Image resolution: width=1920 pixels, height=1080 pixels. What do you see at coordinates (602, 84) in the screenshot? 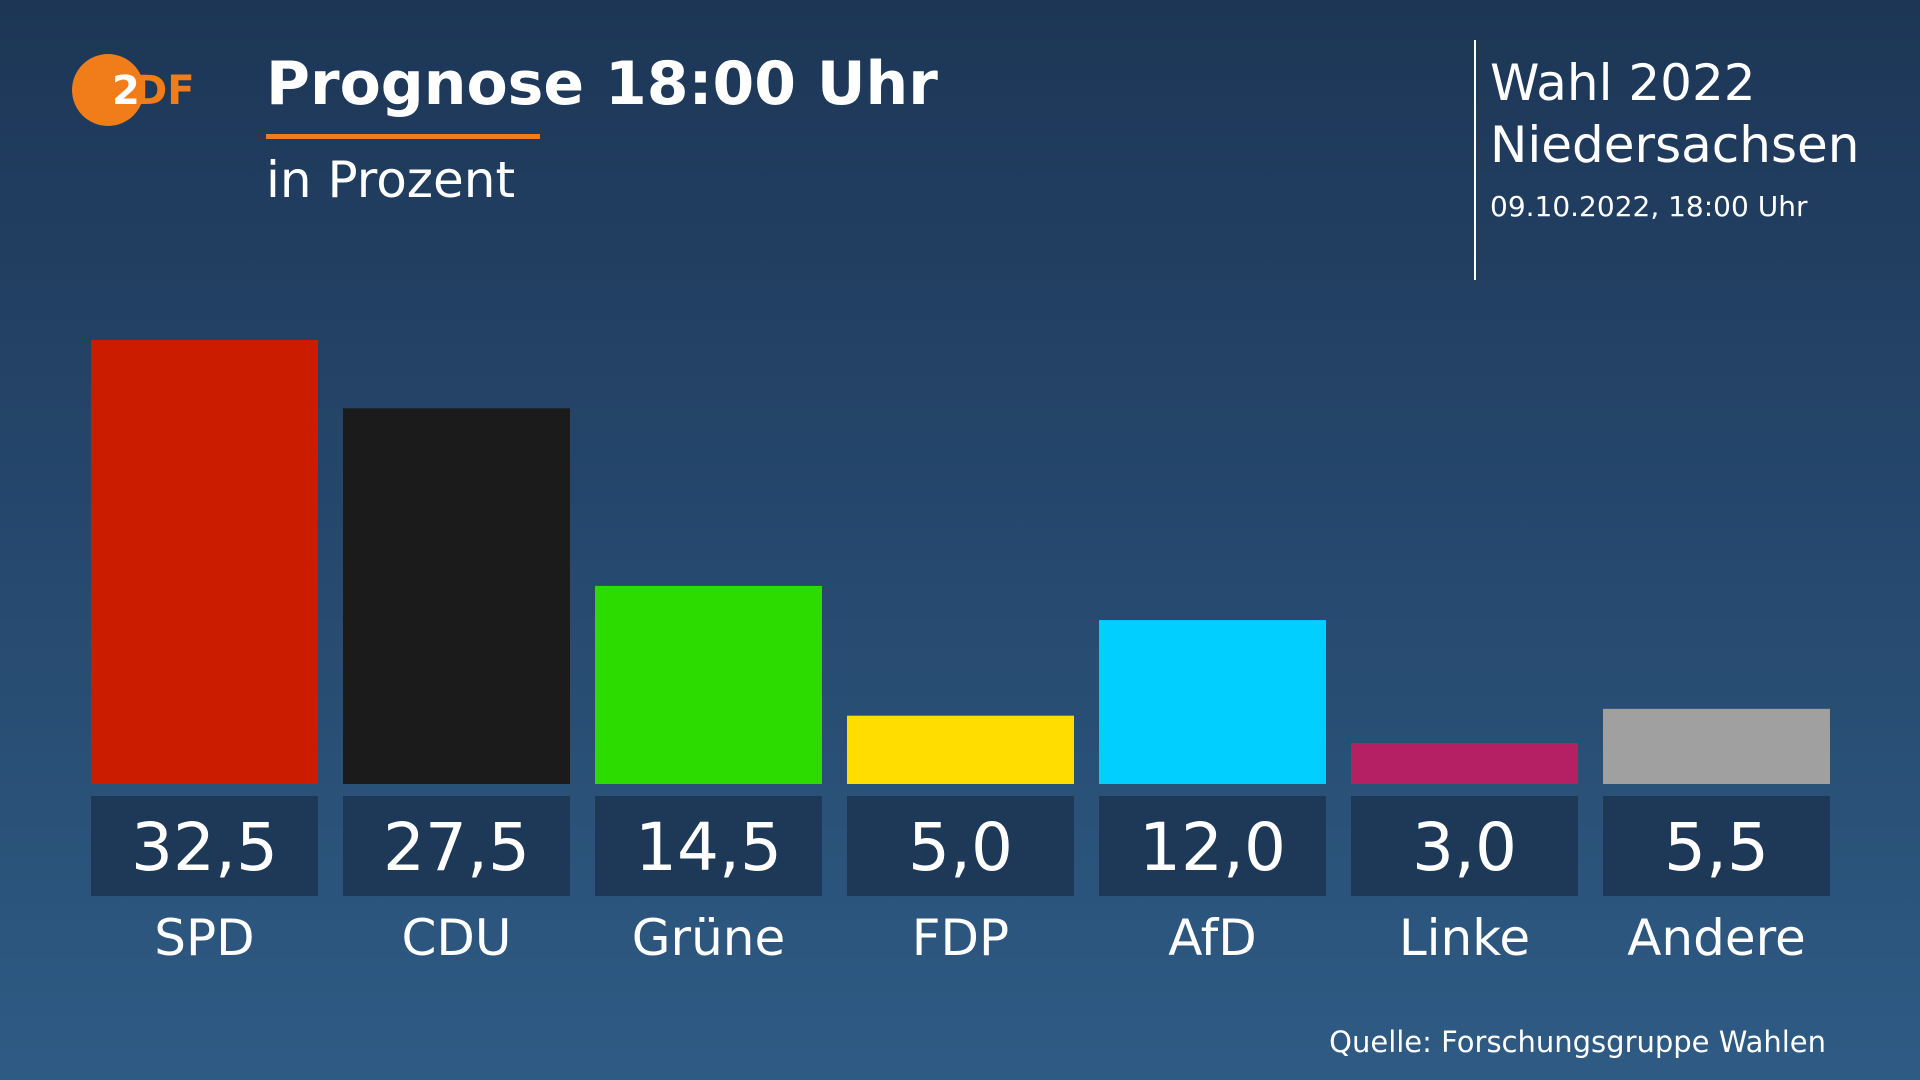
I see `chart-title: Prognose 18:00 Uhr` at bounding box center [602, 84].